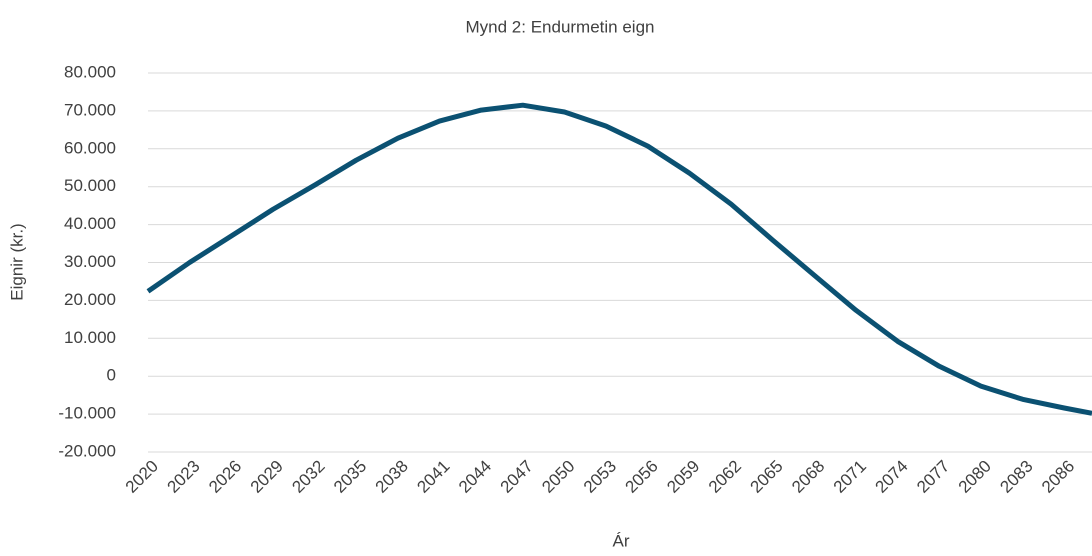 The width and height of the screenshot is (1092, 556). Describe the element at coordinates (767, 477) in the screenshot. I see `x-tick-label: 2065` at that location.